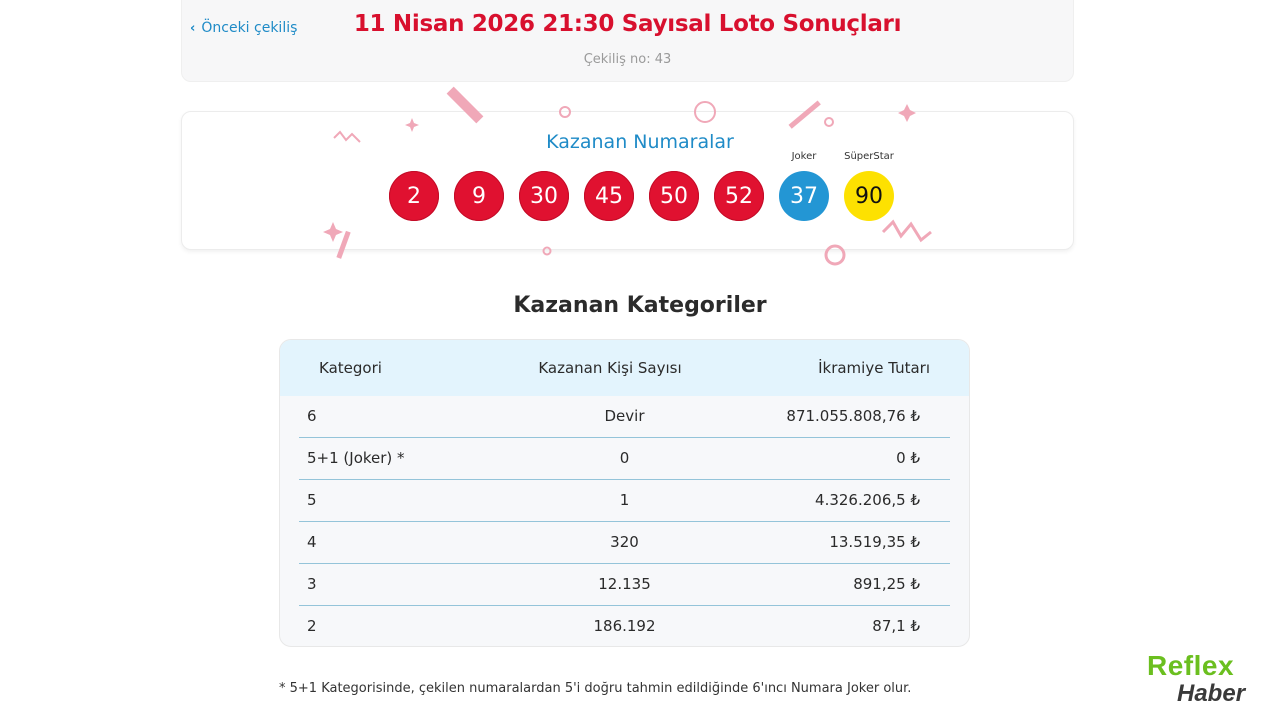  Describe the element at coordinates (193, 28) in the screenshot. I see `chevron-left-icon: ‹` at that location.